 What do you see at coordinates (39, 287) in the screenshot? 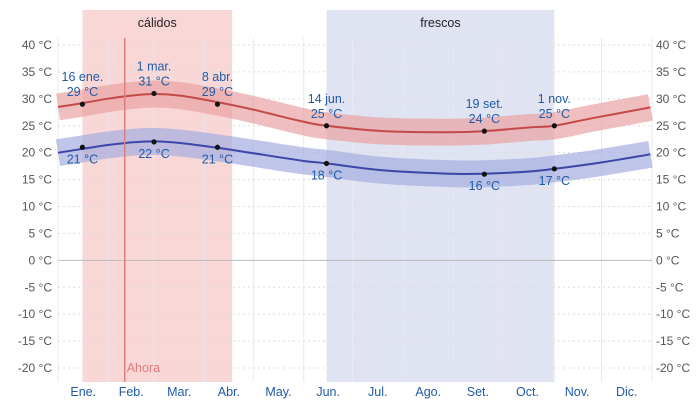
I see `y-tick-label-left: -5 °C` at bounding box center [39, 287].